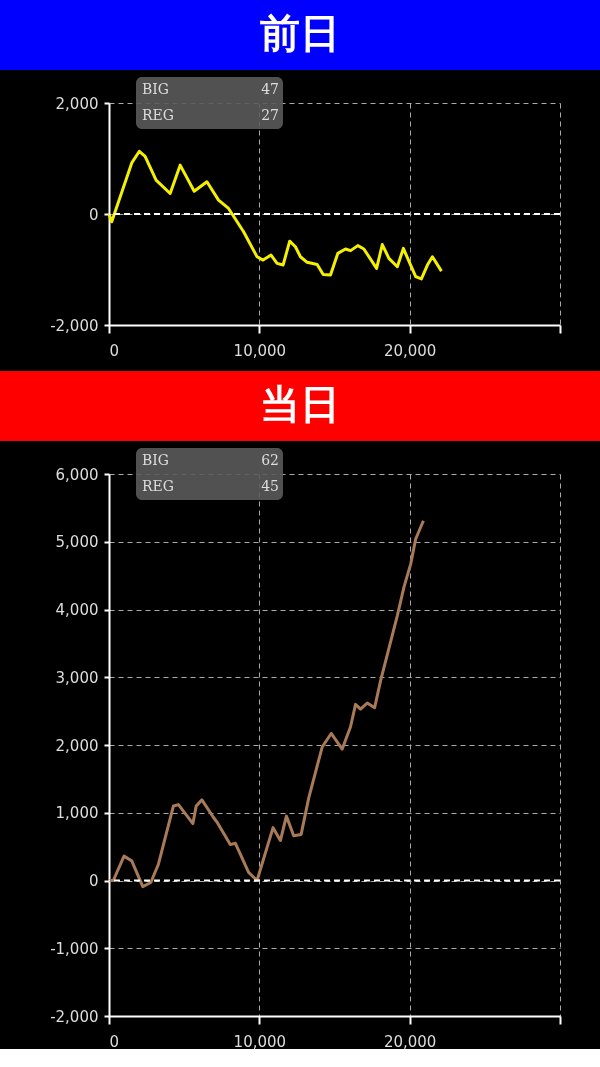 The width and height of the screenshot is (600, 1067). What do you see at coordinates (74, 948) in the screenshot?
I see `y-tick-label: -1,000` at bounding box center [74, 948].